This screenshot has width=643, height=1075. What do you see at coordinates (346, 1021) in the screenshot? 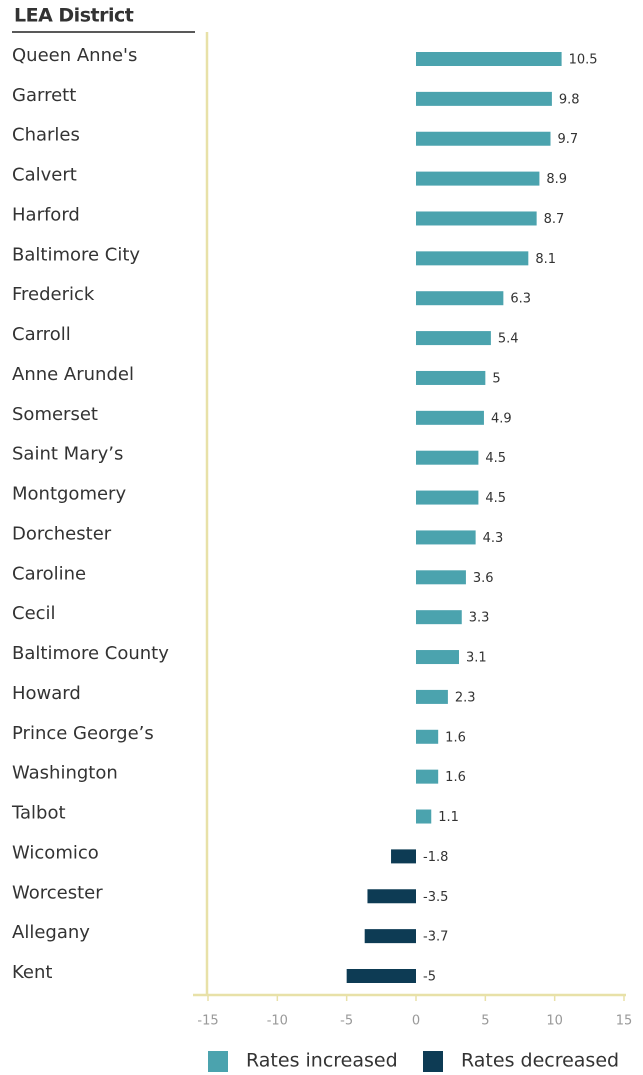
I see `x-tick-label: -5` at bounding box center [346, 1021].